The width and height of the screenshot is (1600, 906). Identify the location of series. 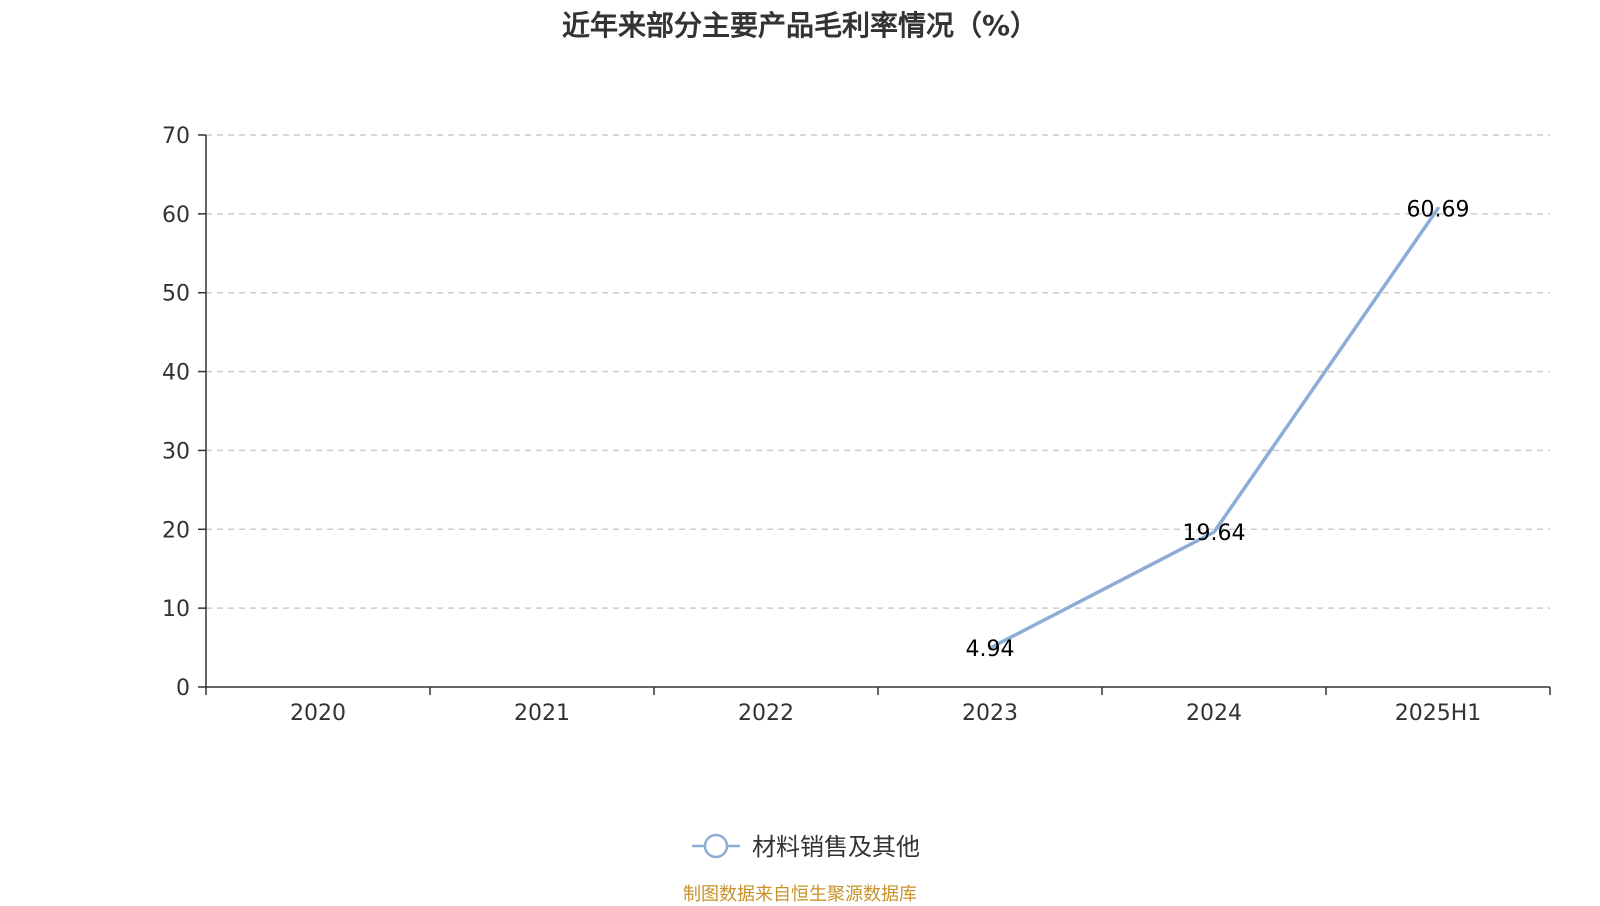
(1214, 428).